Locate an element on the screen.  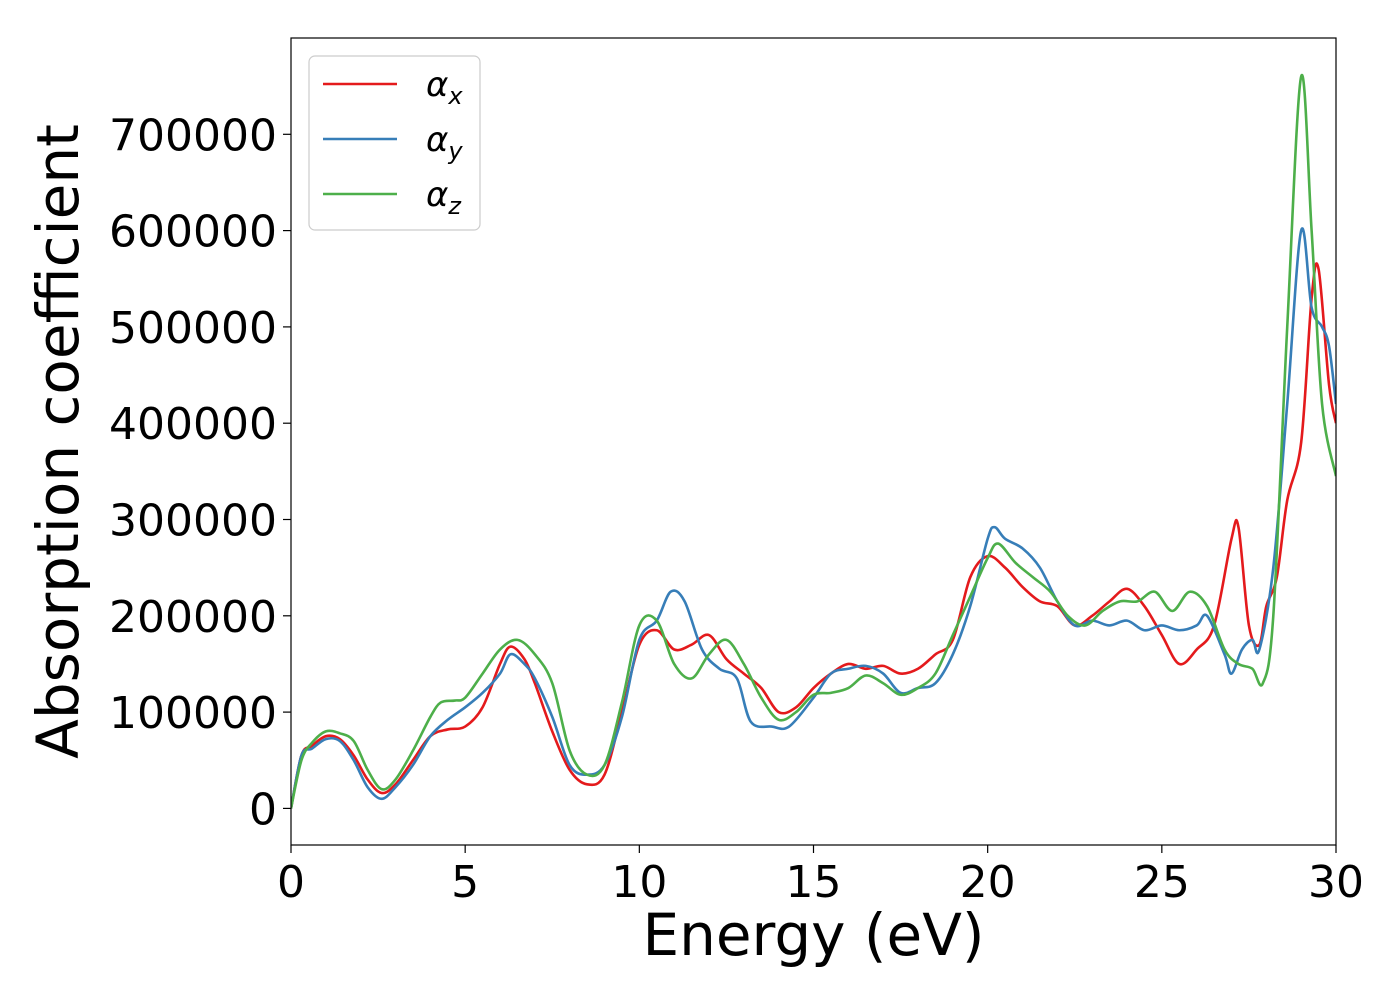
y-tick-label: 600000 is located at coordinates (193, 232).